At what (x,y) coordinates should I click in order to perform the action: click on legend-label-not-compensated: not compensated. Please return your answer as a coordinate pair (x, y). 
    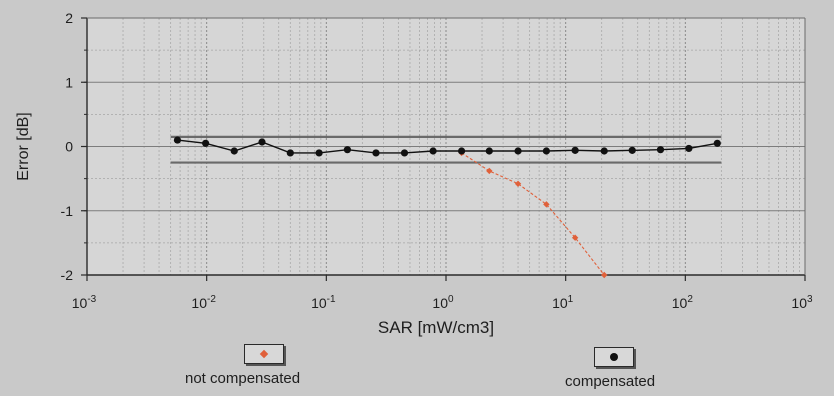
    Looking at the image, I should click on (243, 378).